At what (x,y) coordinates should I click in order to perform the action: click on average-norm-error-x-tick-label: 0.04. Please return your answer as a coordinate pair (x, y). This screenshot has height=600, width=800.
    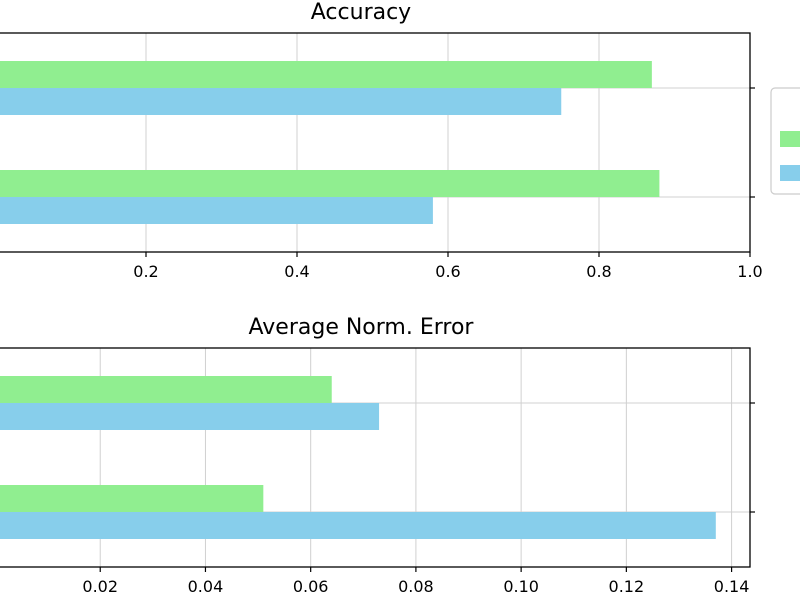
    Looking at the image, I should click on (206, 586).